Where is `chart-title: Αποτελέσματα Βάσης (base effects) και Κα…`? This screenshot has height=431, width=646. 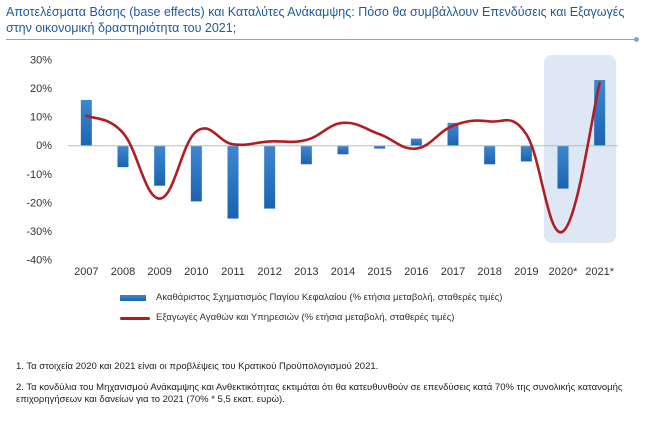
chart-title: Αποτελέσματα Βάσης (base effects) και Κα… is located at coordinates (315, 20).